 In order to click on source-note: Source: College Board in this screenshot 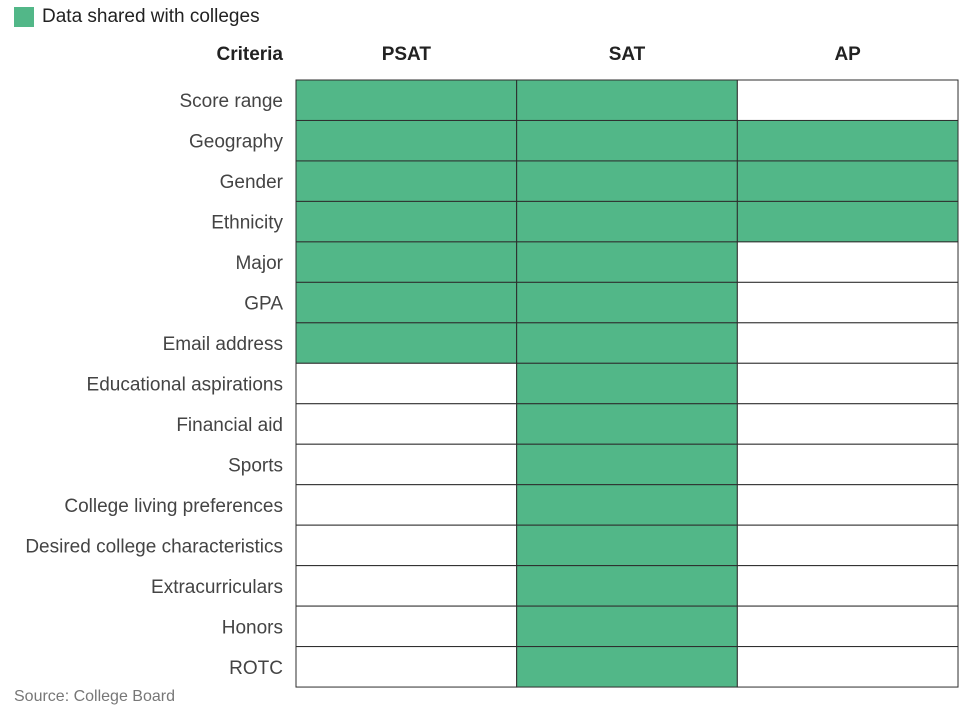, I will do `click(94, 696)`.